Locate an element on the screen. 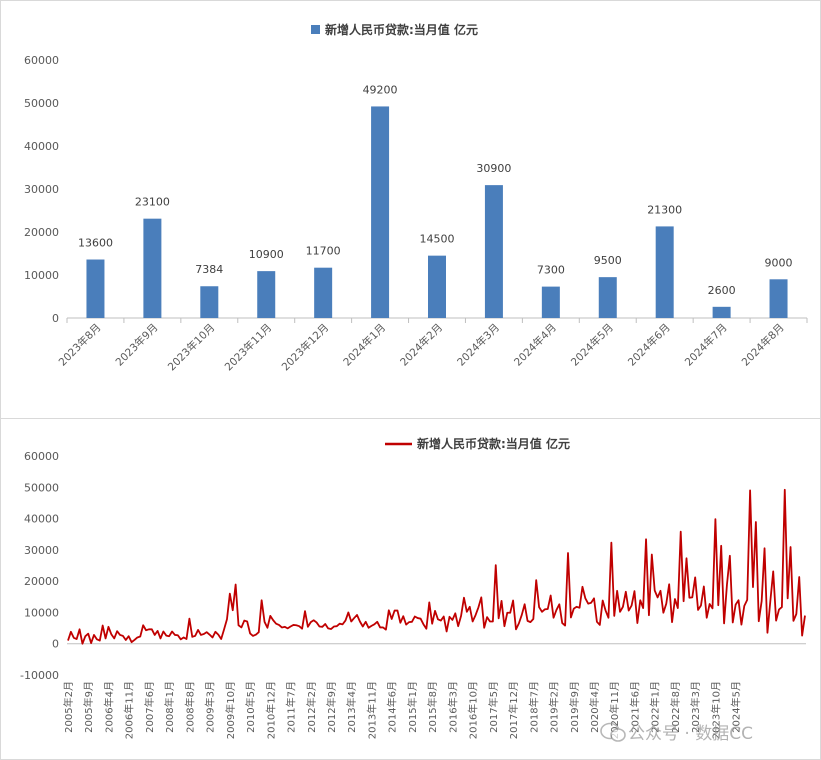 Image resolution: width=821 pixels, height=760 pixels. chart-divider is located at coordinates (410, 418).